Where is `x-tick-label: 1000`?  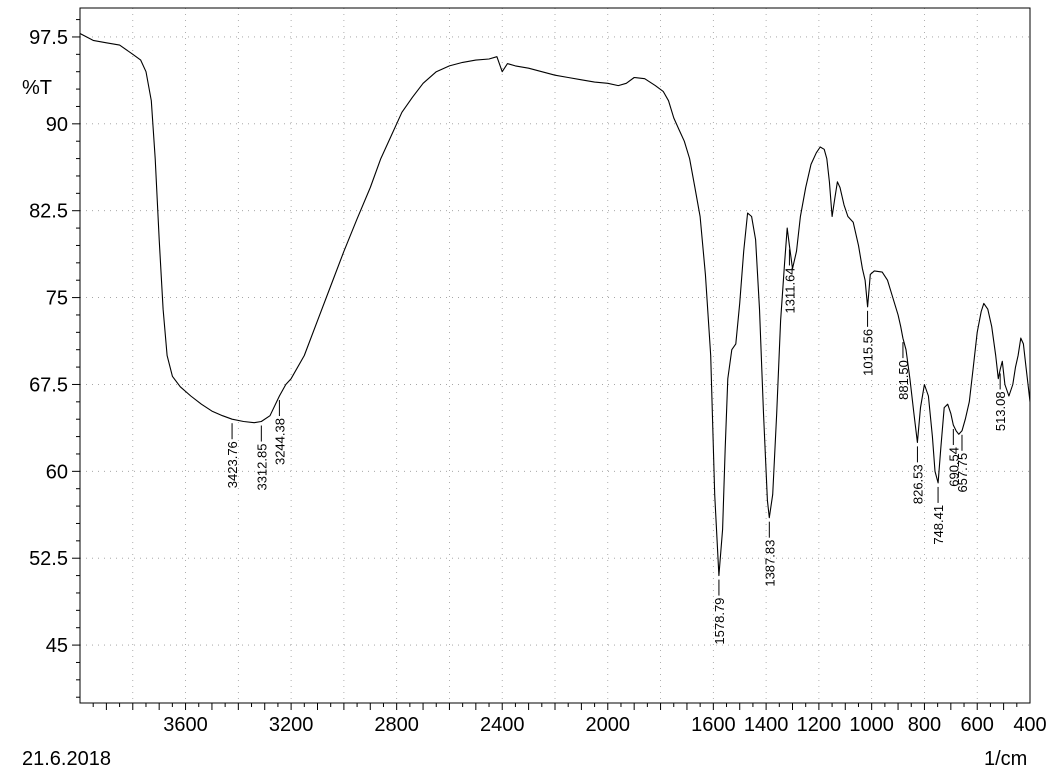 x-tick-label: 1000 is located at coordinates (871, 725).